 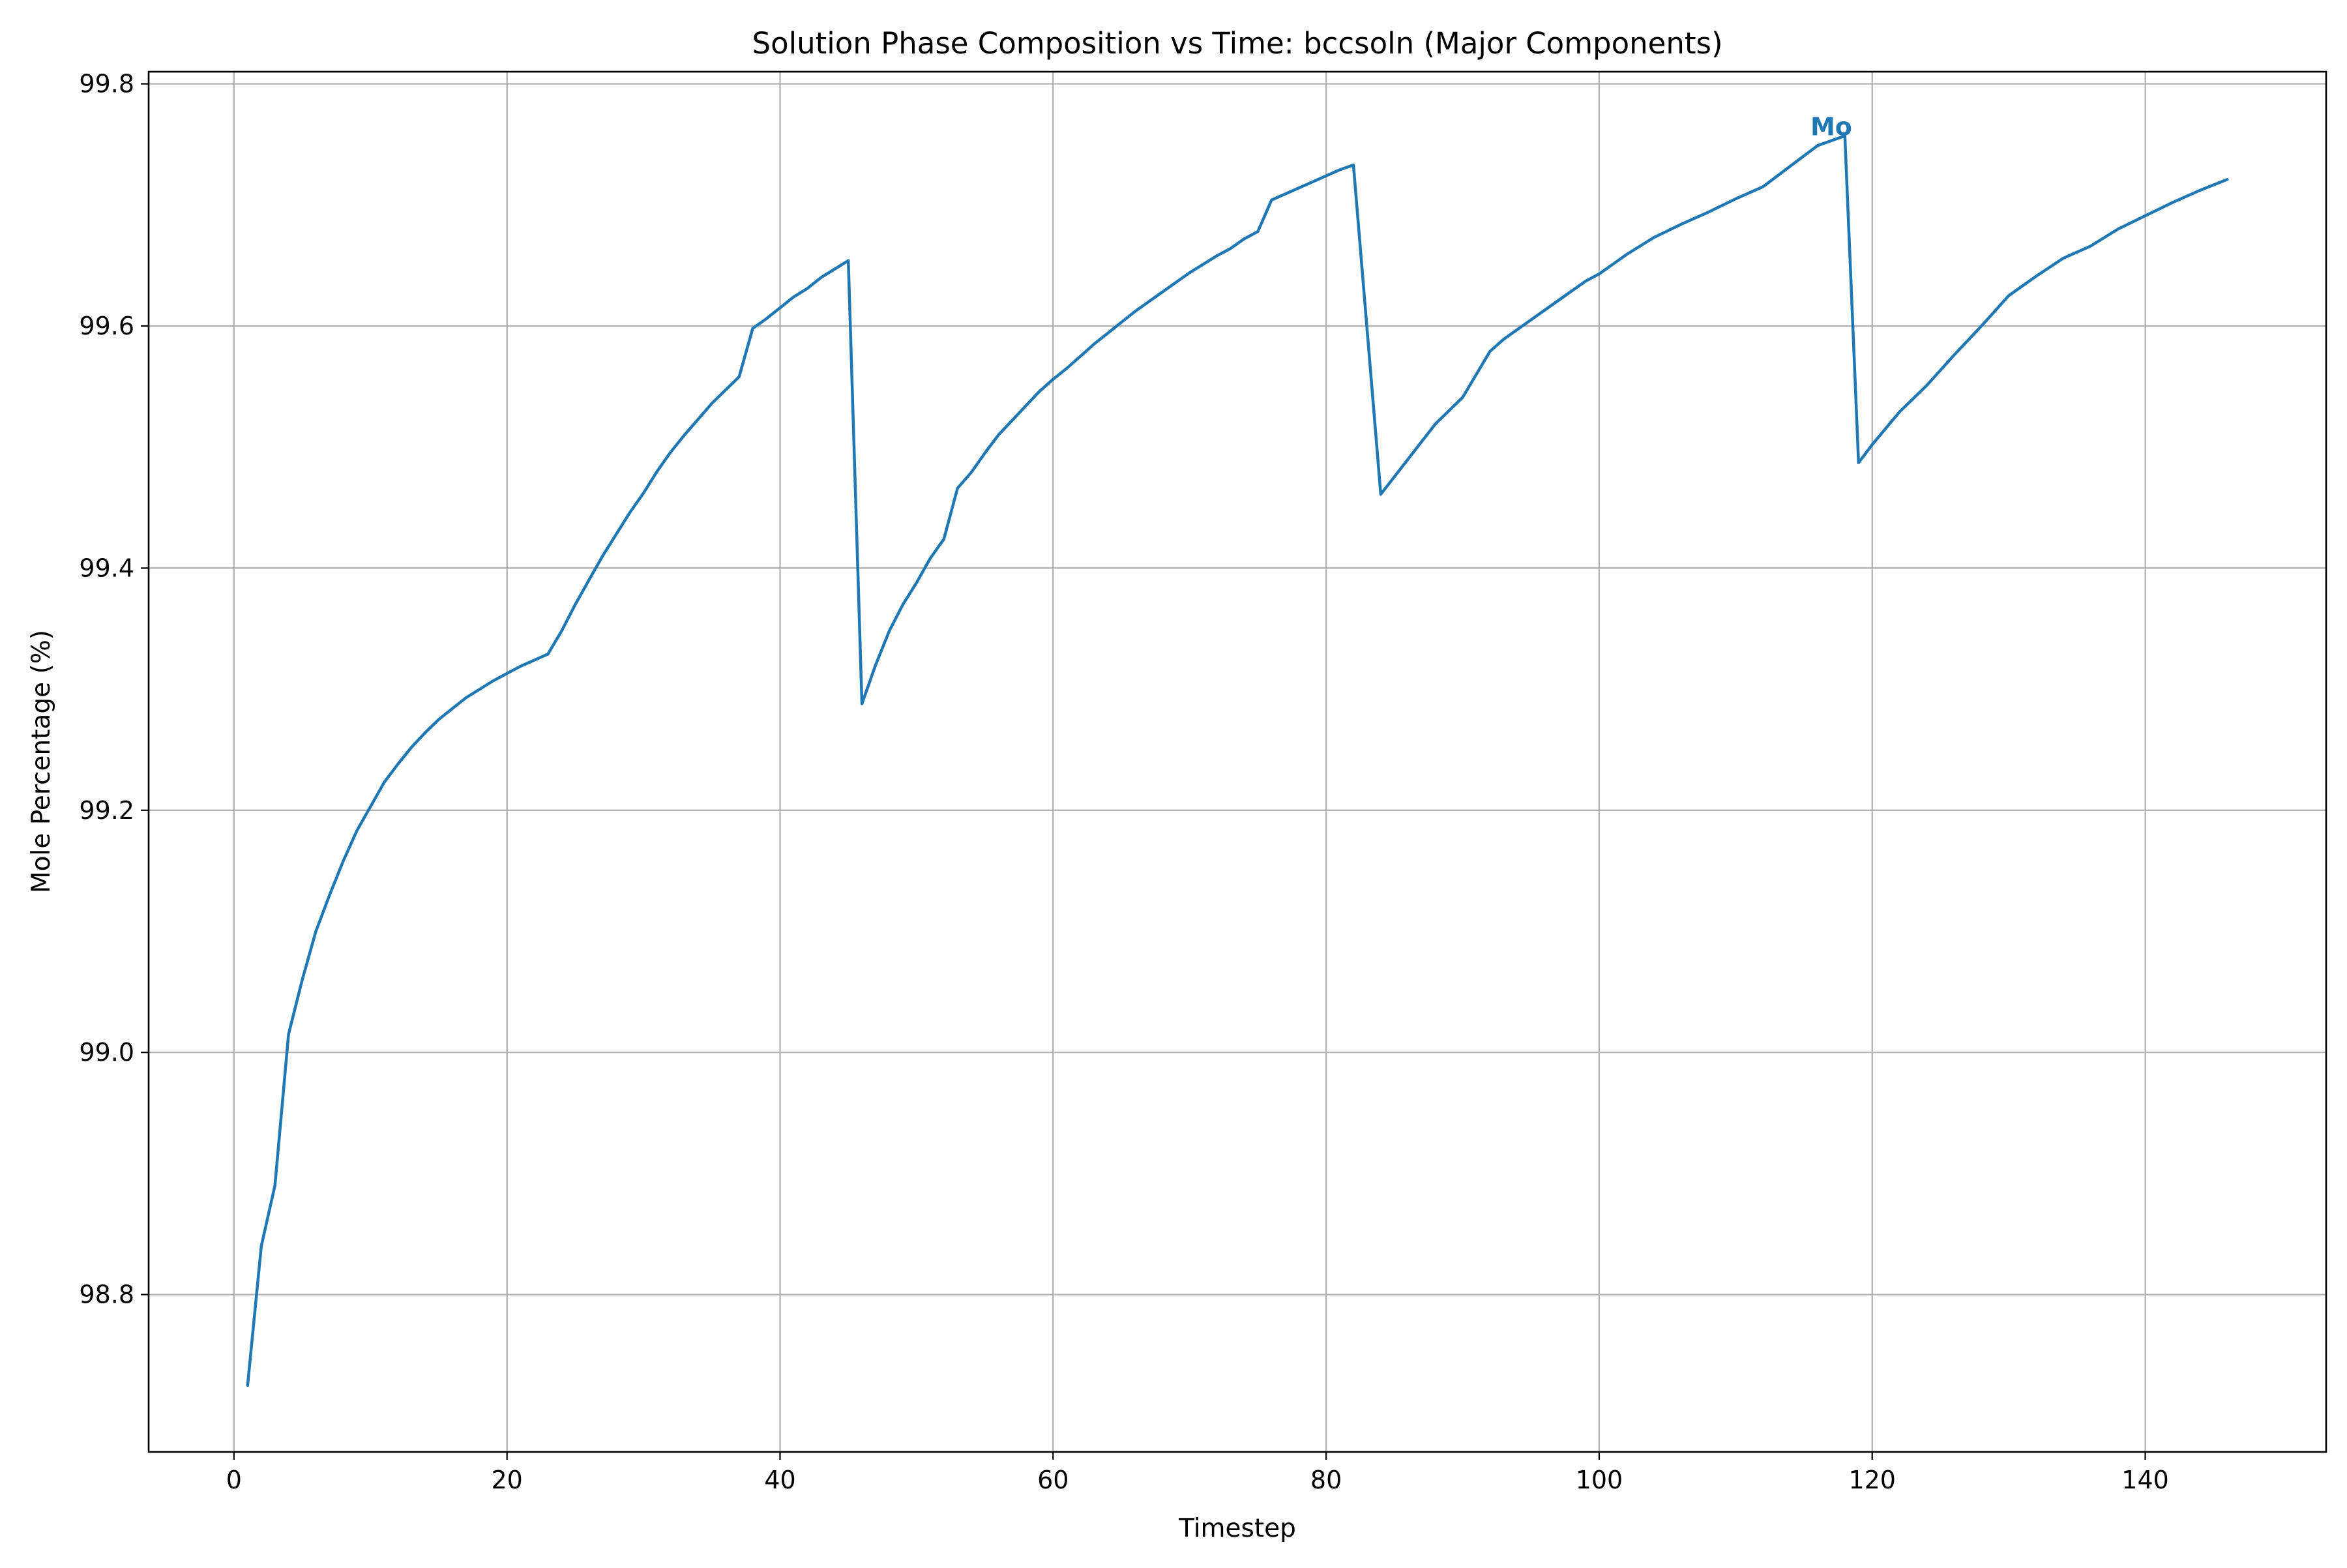 What do you see at coordinates (508, 1480) in the screenshot?
I see `x-tick-label: 20` at bounding box center [508, 1480].